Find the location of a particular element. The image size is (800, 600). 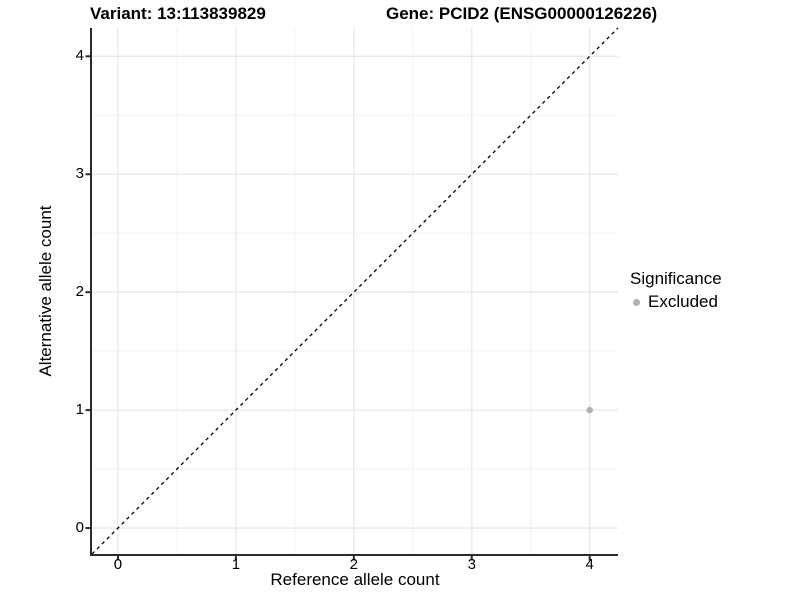

x-tick-label: 0 is located at coordinates (118, 564).